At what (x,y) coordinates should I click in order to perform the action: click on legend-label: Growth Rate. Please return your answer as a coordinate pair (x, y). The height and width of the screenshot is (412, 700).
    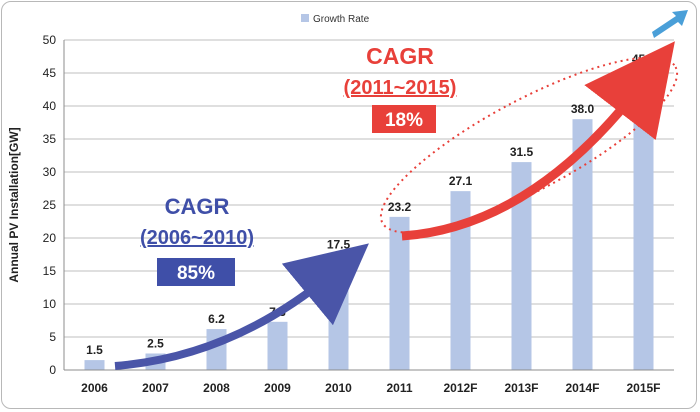
    Looking at the image, I should click on (341, 19).